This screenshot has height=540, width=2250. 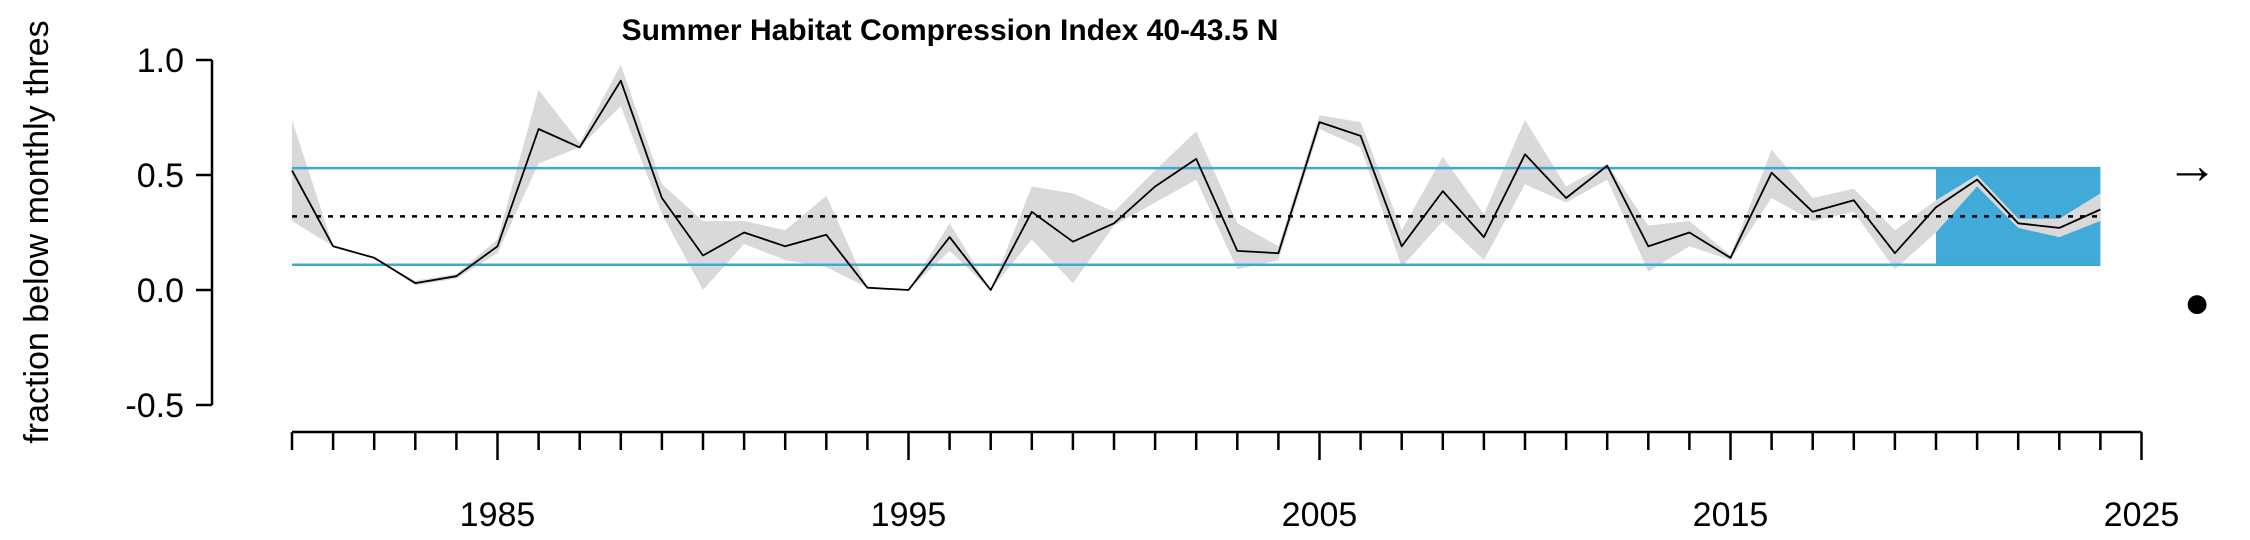 I want to click on x-tick-label: 2015, so click(x=1731, y=515).